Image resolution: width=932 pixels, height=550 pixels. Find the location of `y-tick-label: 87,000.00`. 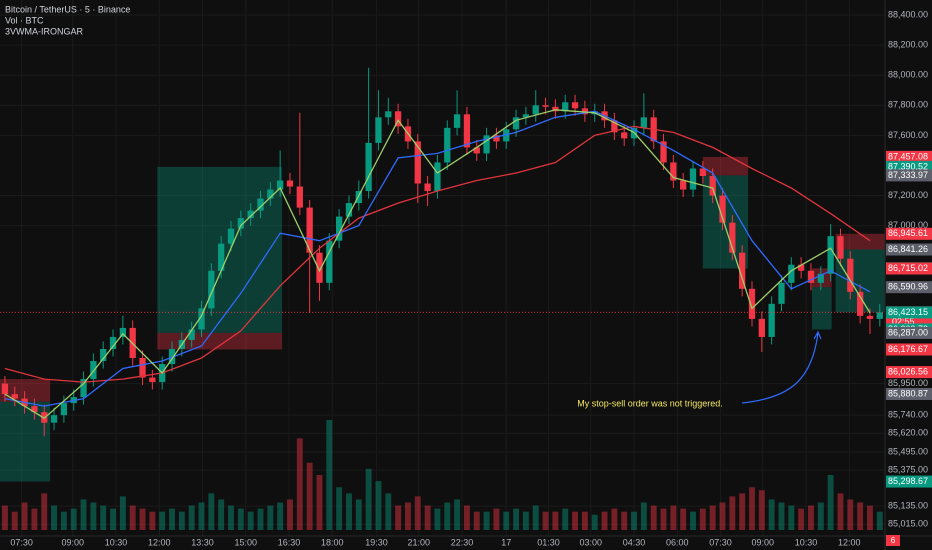

y-tick-label: 87,000.00 is located at coordinates (908, 225).